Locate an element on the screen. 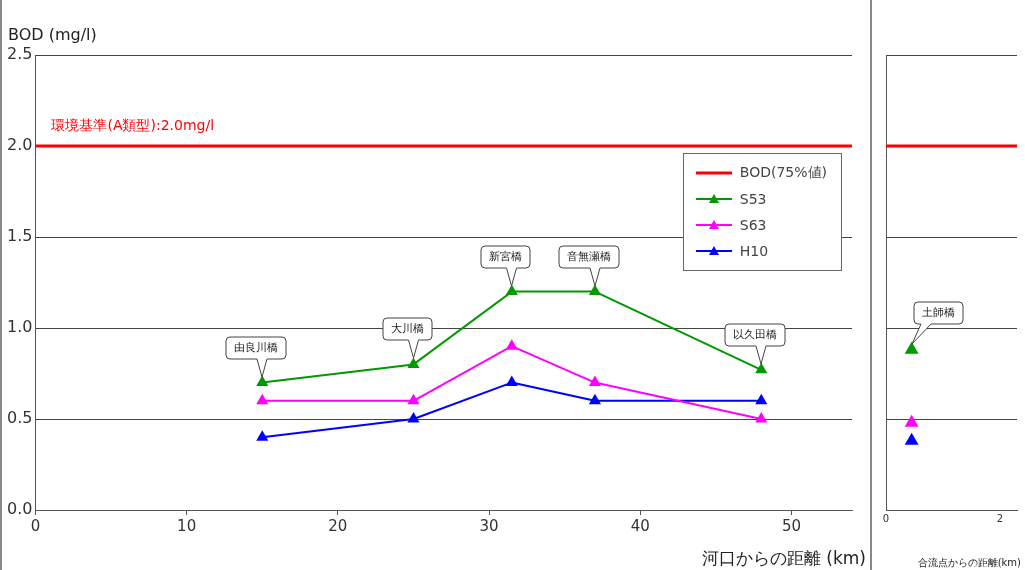 This screenshot has height=570, width=1025. y-tick-label: 1.5 is located at coordinates (19, 236).